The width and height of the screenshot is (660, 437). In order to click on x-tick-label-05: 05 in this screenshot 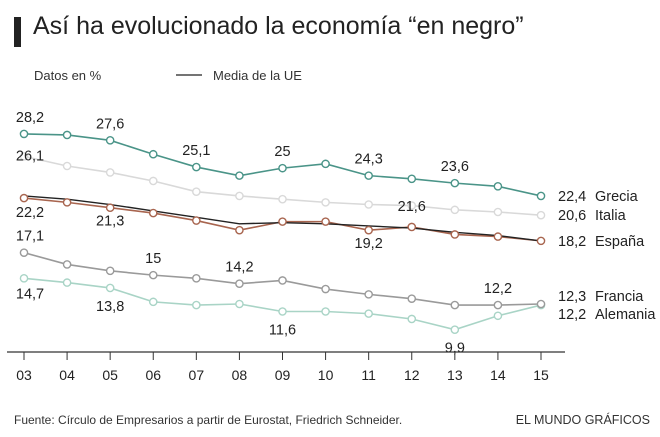, I will do `click(110, 375)`.